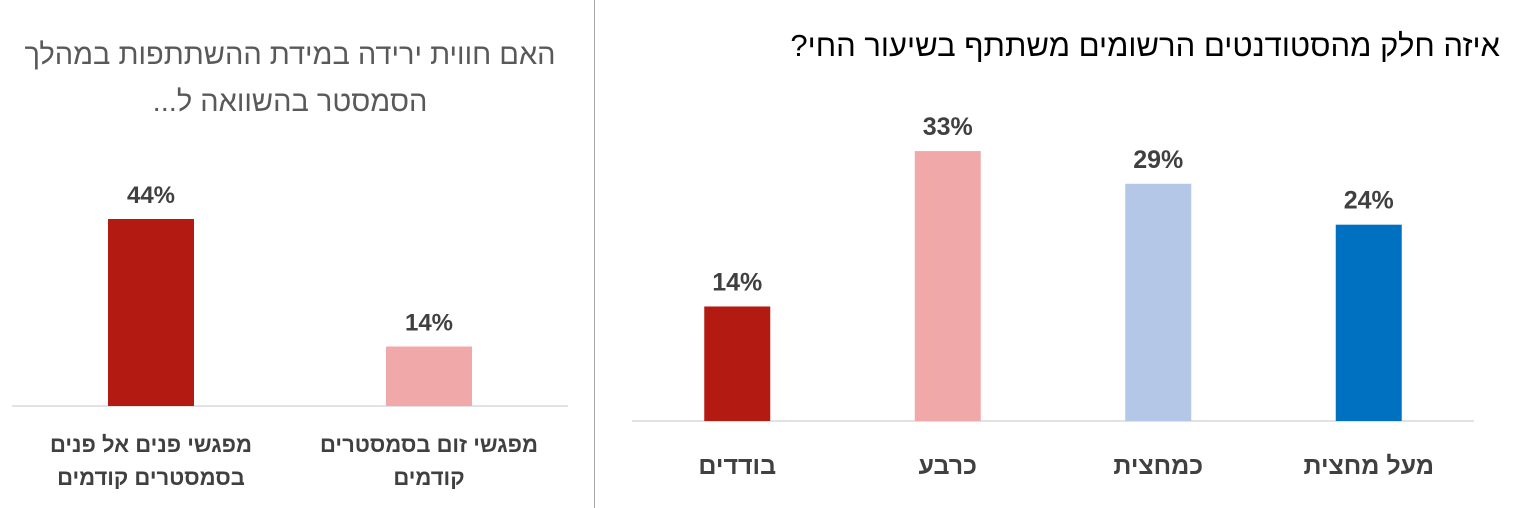 The width and height of the screenshot is (1516, 508). What do you see at coordinates (151, 444) in the screenshot?
I see `category-label: מפגשי פנים אל פנים` at bounding box center [151, 444].